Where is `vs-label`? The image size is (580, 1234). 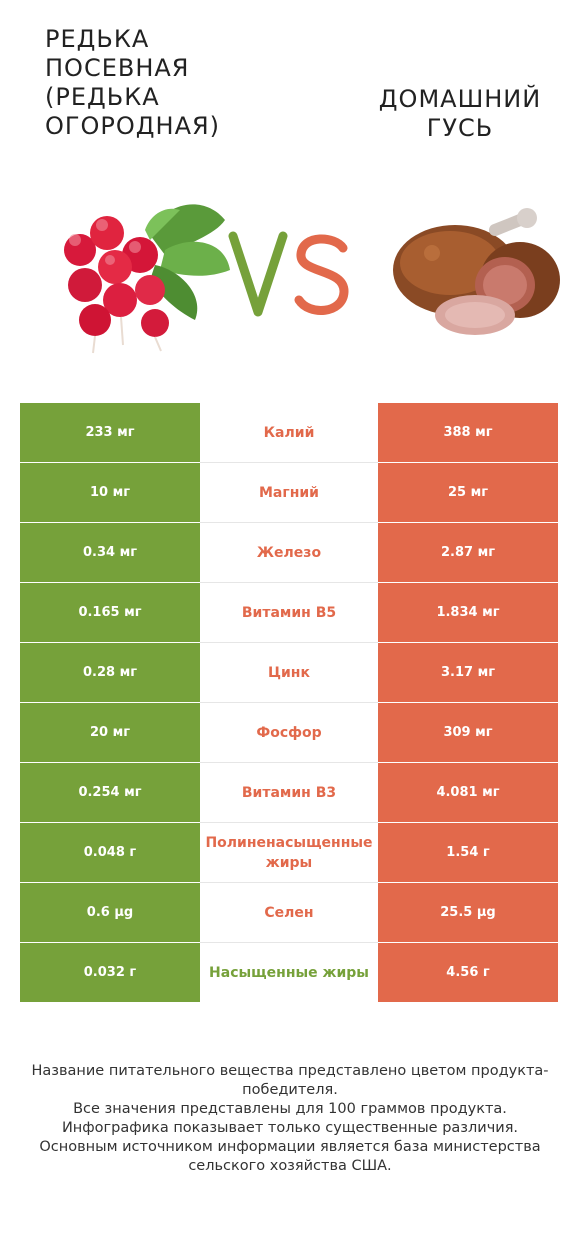 vs-label is located at coordinates (288, 274).